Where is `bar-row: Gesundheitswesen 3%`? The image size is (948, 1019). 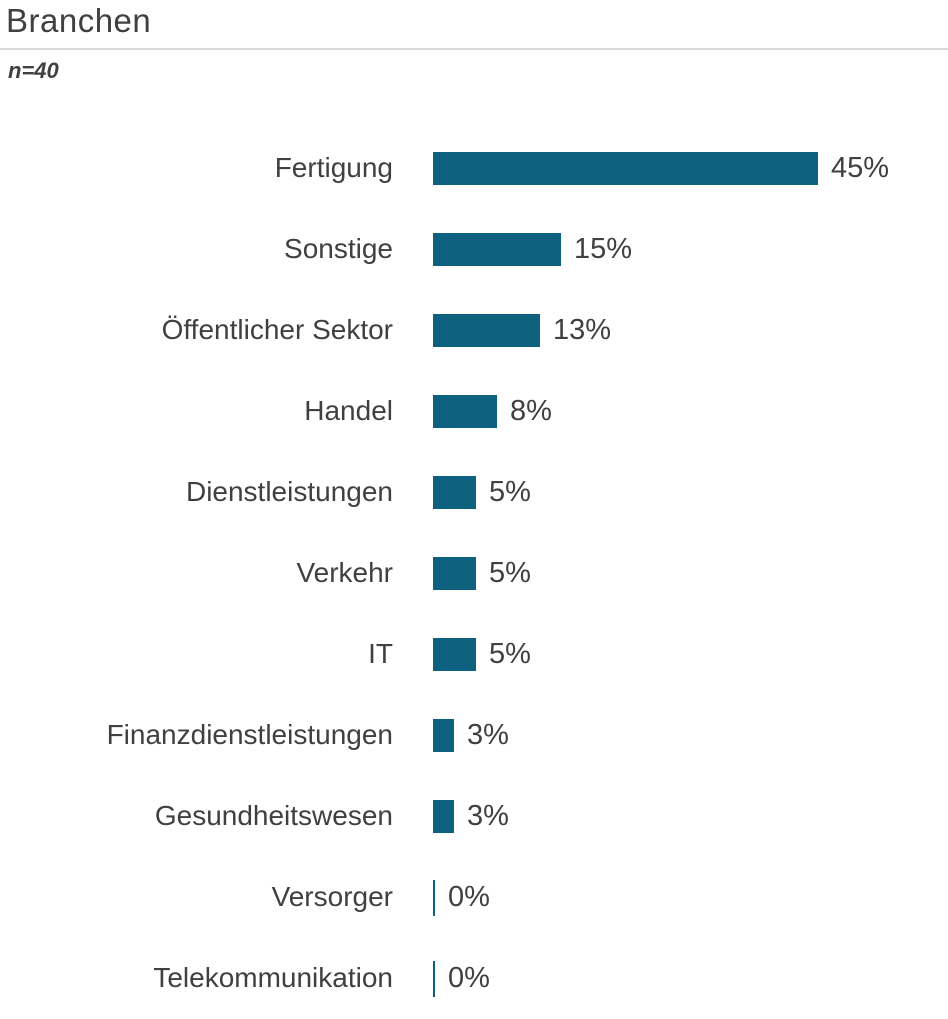
bar-row: Gesundheitswesen 3% is located at coordinates (474, 816).